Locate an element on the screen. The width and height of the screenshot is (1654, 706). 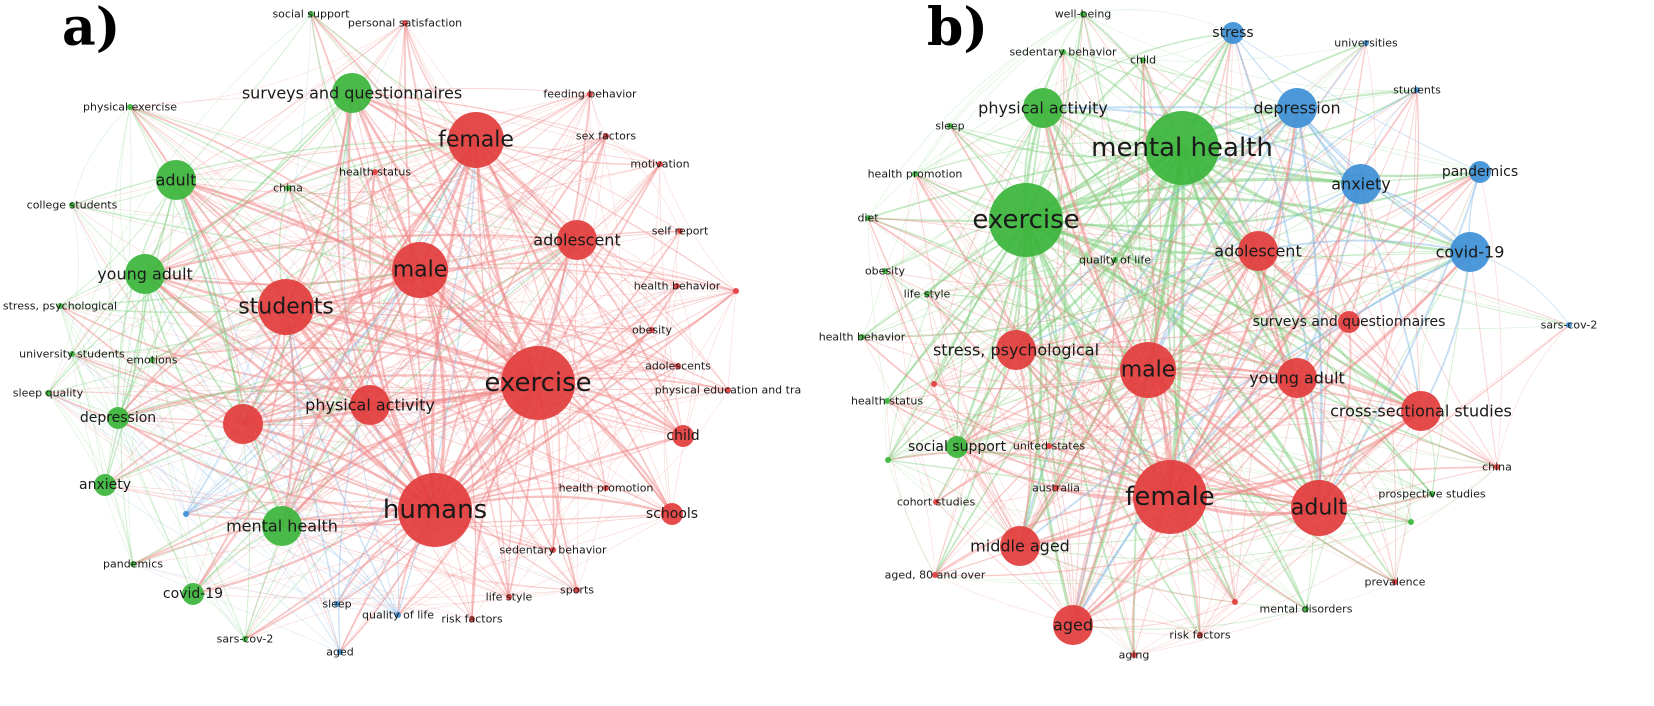
node-label: adult is located at coordinates (176, 180).